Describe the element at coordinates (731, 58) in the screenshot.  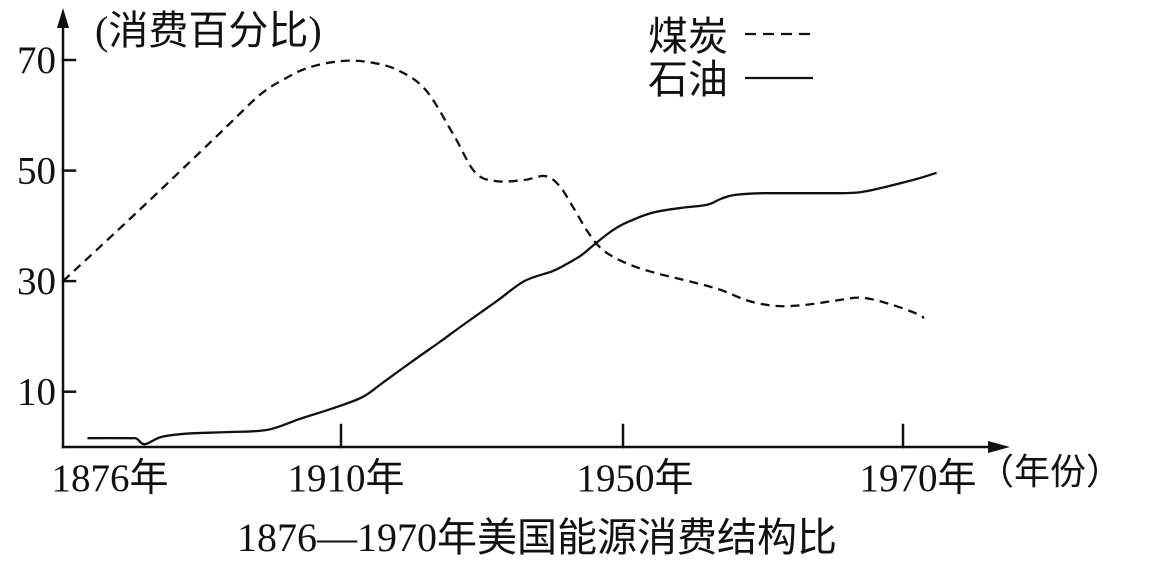
I see `legend: 煤炭 石油` at that location.